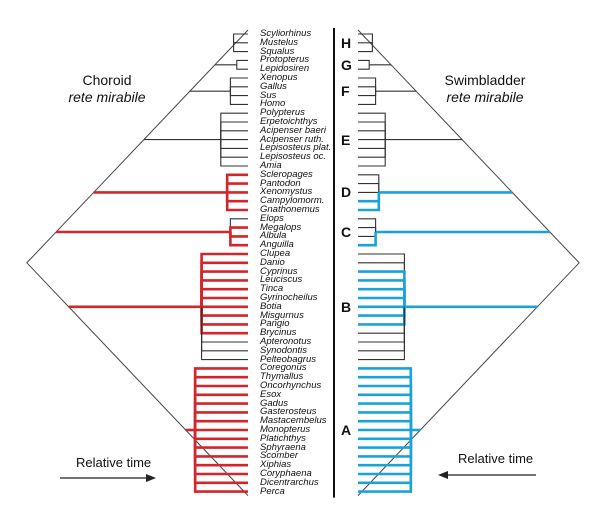  What do you see at coordinates (364, 62) in the screenshot?
I see `right-branch-protopterus` at bounding box center [364, 62].